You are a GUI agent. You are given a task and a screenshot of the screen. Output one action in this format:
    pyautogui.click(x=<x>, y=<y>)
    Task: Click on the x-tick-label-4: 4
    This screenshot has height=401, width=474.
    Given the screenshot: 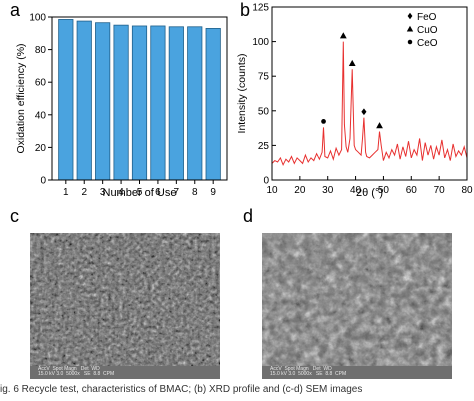 What is the action you would take?
    pyautogui.click(x=121, y=192)
    